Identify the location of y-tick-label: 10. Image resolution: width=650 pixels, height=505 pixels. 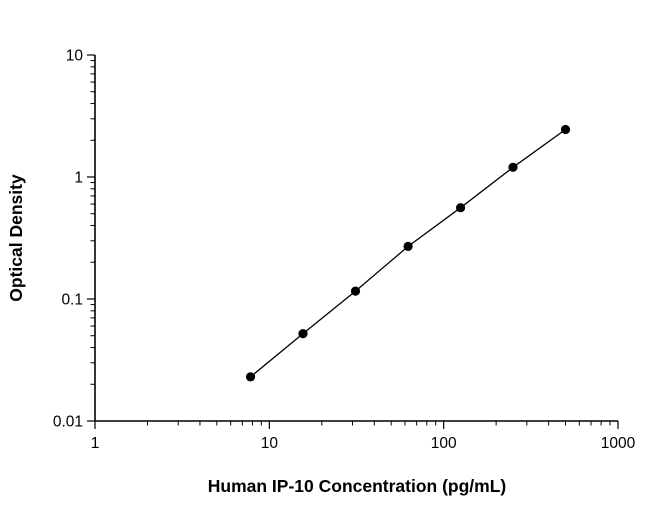
(75, 56).